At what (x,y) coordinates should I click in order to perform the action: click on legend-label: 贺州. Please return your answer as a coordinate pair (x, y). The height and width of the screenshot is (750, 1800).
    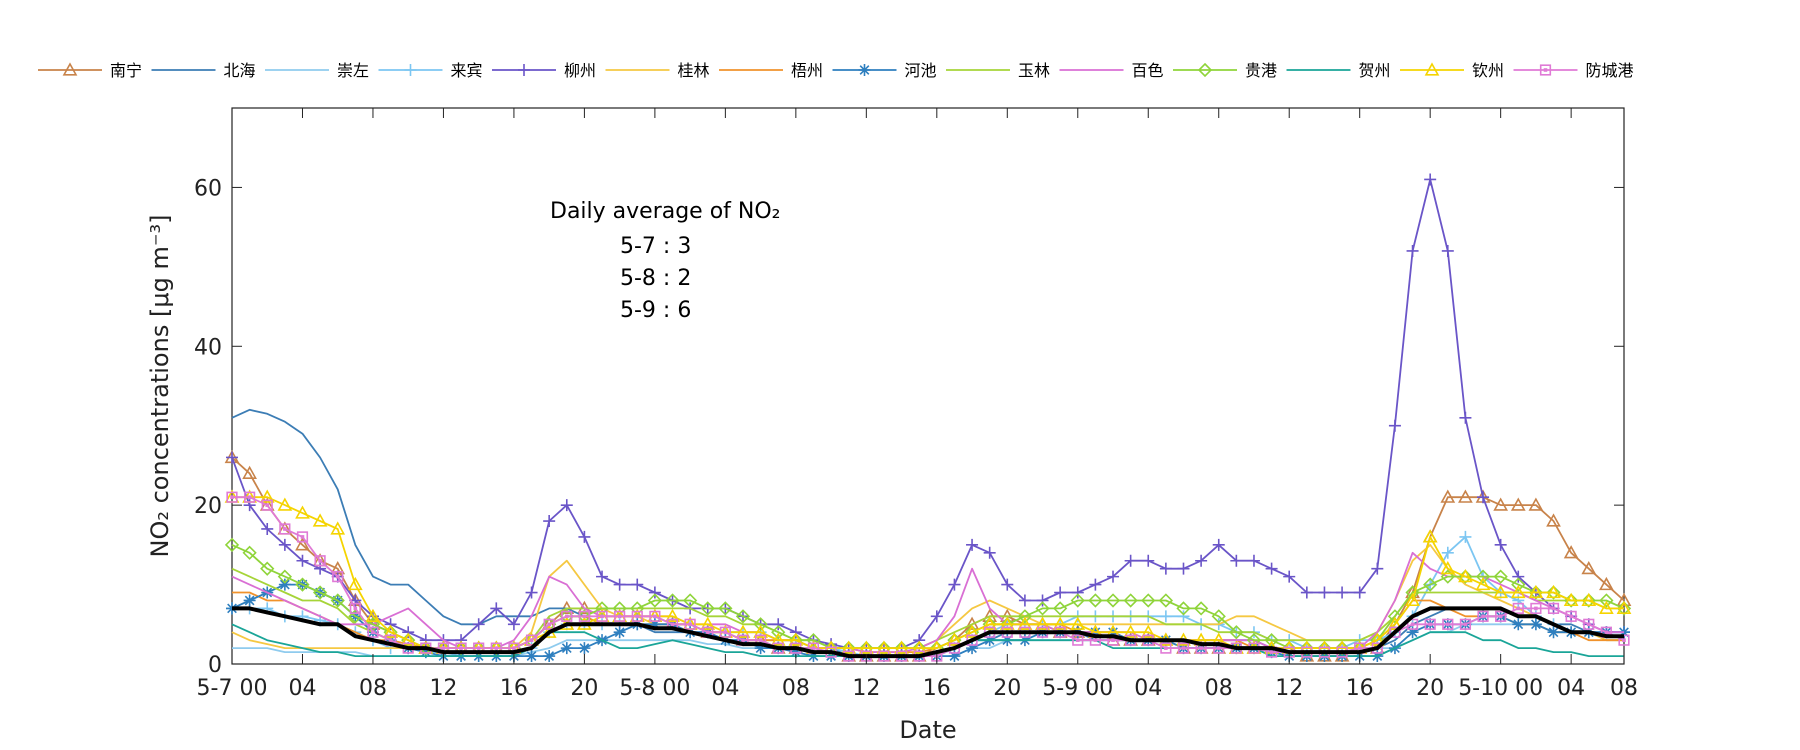
    Looking at the image, I should click on (1375, 70).